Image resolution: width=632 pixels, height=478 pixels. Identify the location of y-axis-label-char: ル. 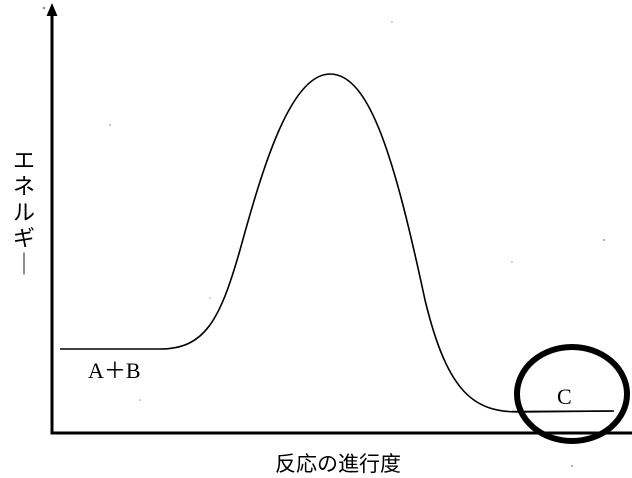
(24, 213).